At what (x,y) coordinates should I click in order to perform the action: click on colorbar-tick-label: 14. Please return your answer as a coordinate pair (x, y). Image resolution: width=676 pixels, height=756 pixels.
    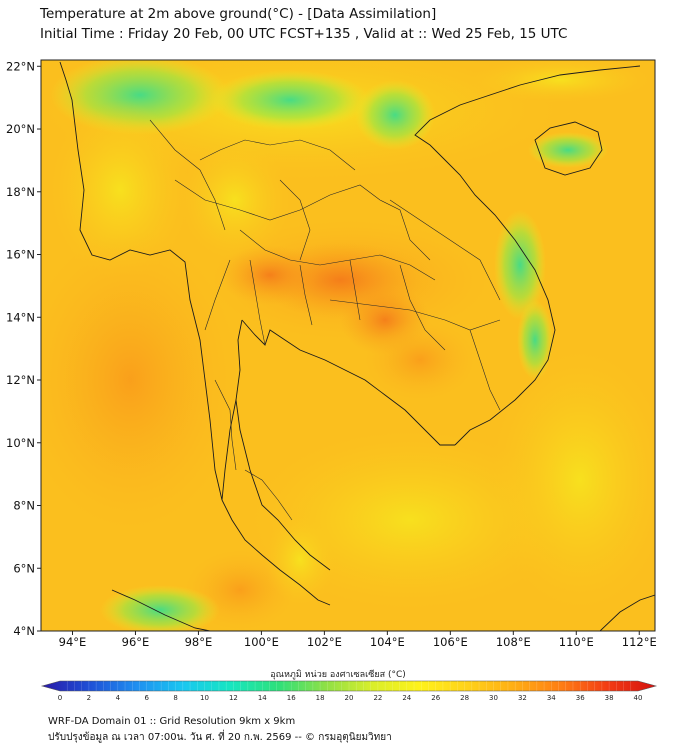
    Looking at the image, I should click on (262, 698).